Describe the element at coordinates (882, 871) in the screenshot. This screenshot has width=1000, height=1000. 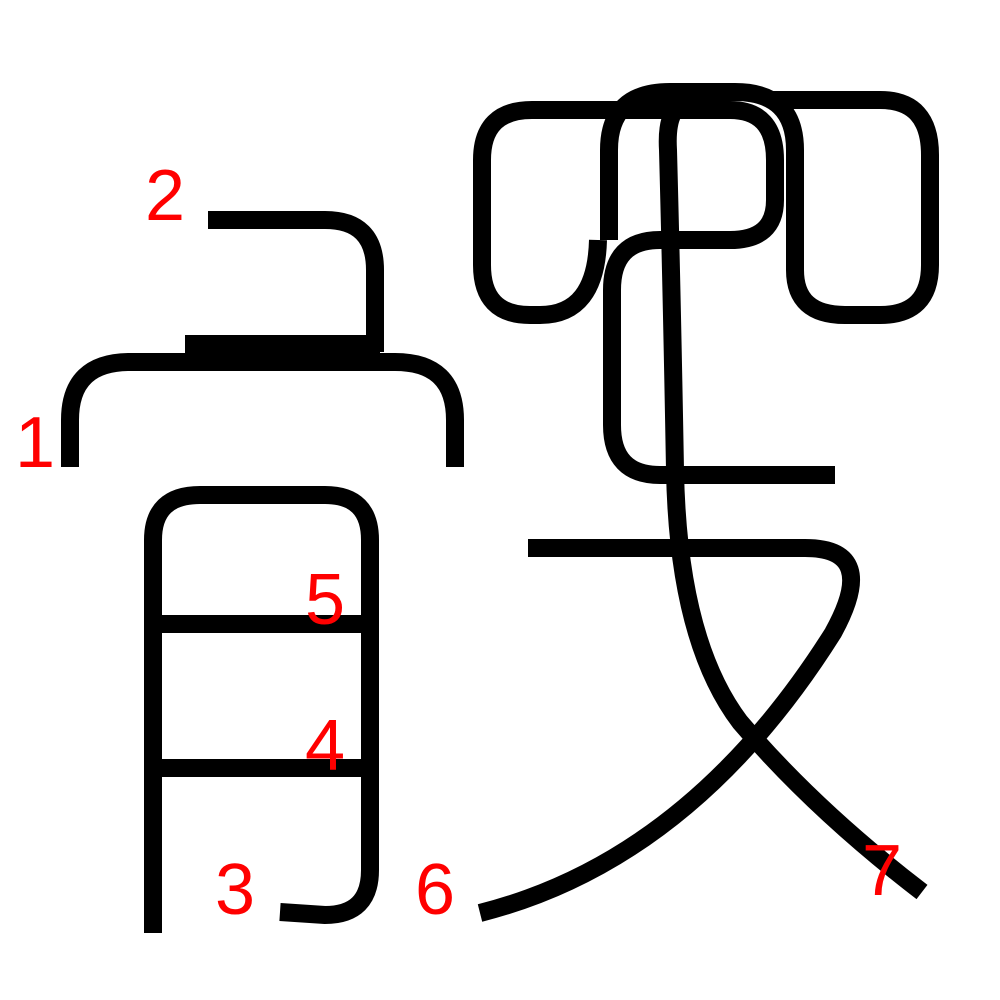
I see `stroke-label-7: 7` at that location.